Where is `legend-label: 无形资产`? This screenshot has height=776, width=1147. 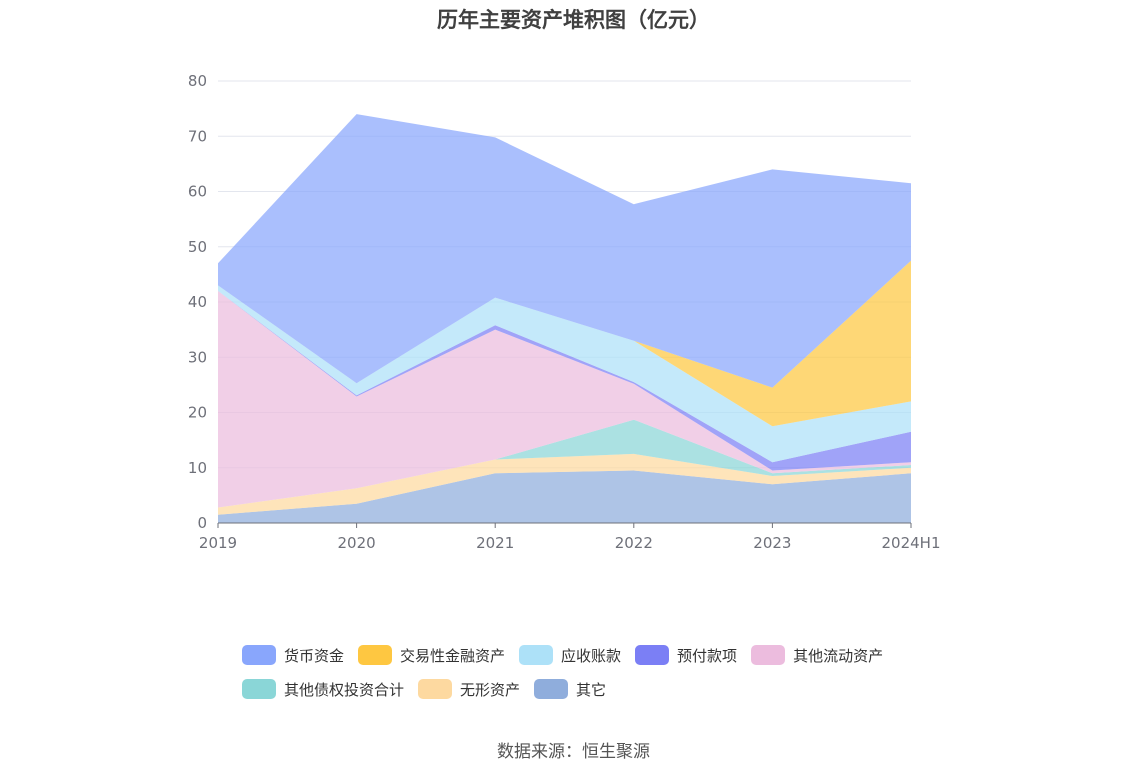
legend-label: 无形资产 is located at coordinates (490, 689).